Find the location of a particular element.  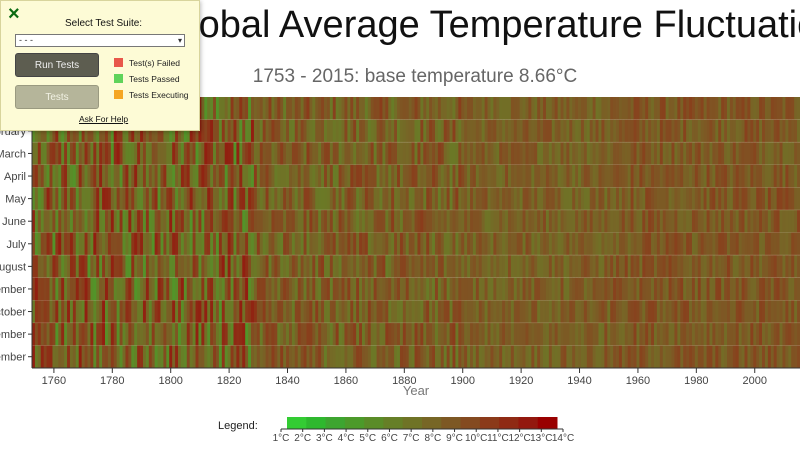

suite-select: - - - ▾ is located at coordinates (100, 40).